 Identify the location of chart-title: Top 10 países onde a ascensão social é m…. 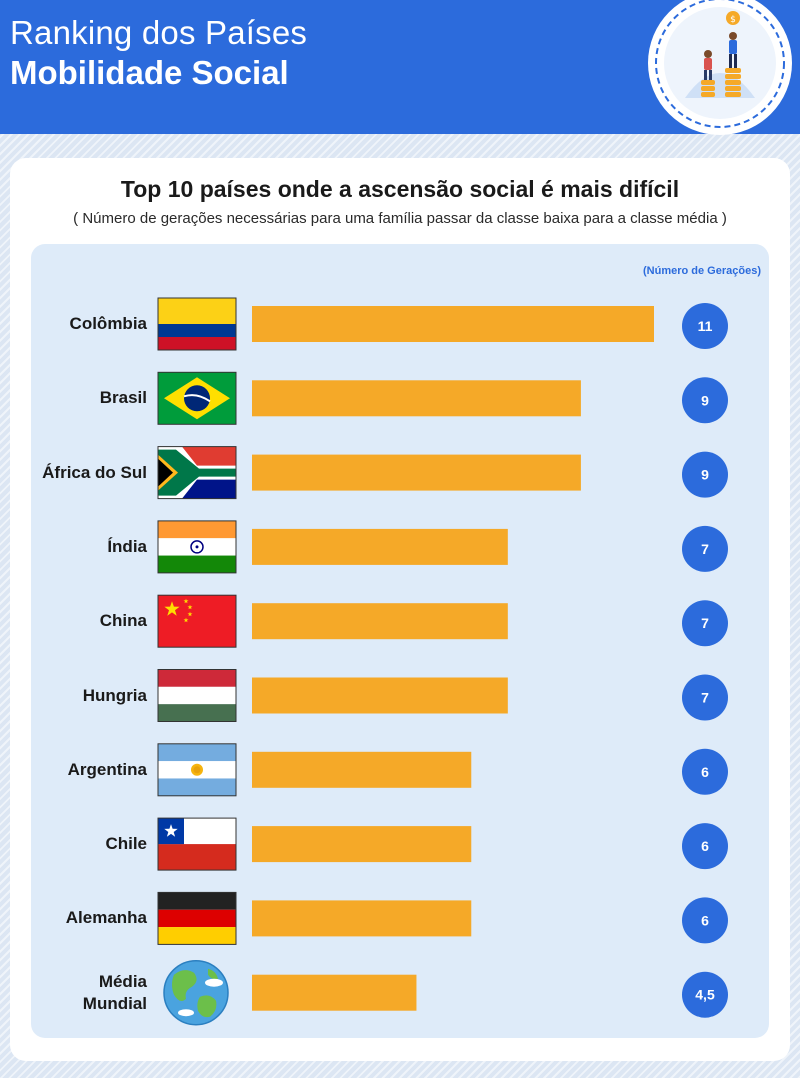
(400, 189).